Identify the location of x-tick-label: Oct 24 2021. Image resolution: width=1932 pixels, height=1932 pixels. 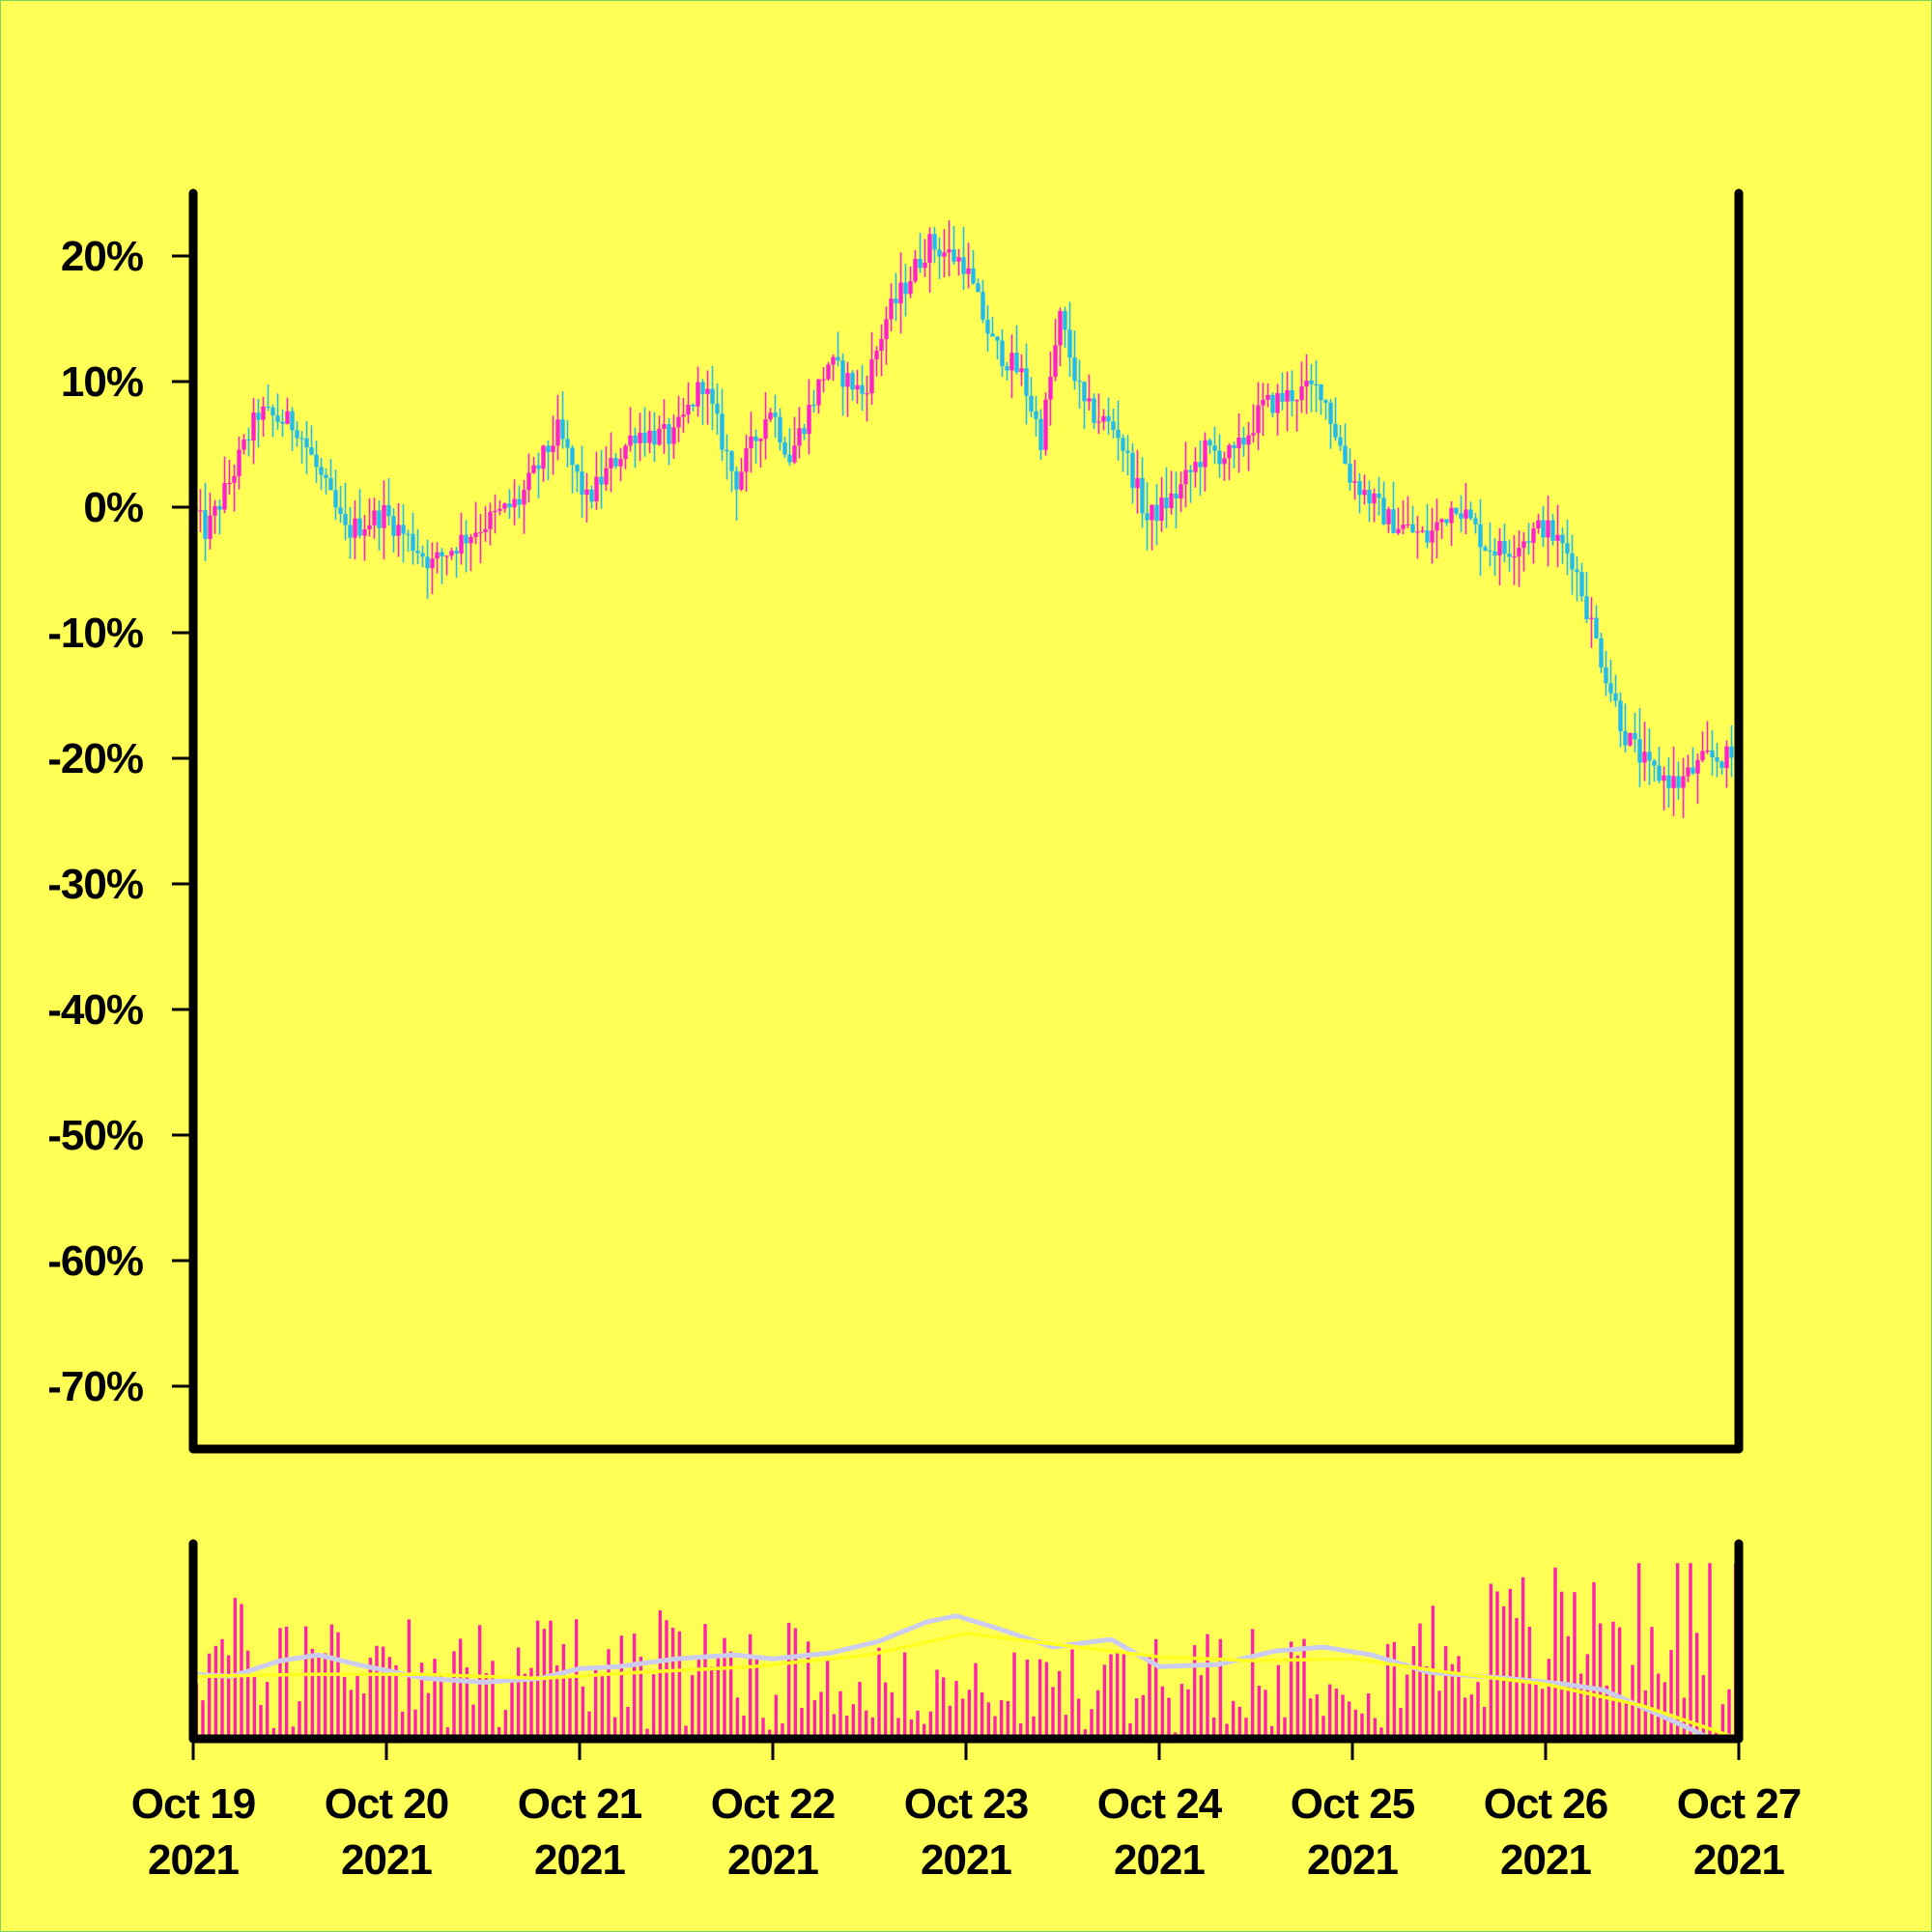
(1160, 1832).